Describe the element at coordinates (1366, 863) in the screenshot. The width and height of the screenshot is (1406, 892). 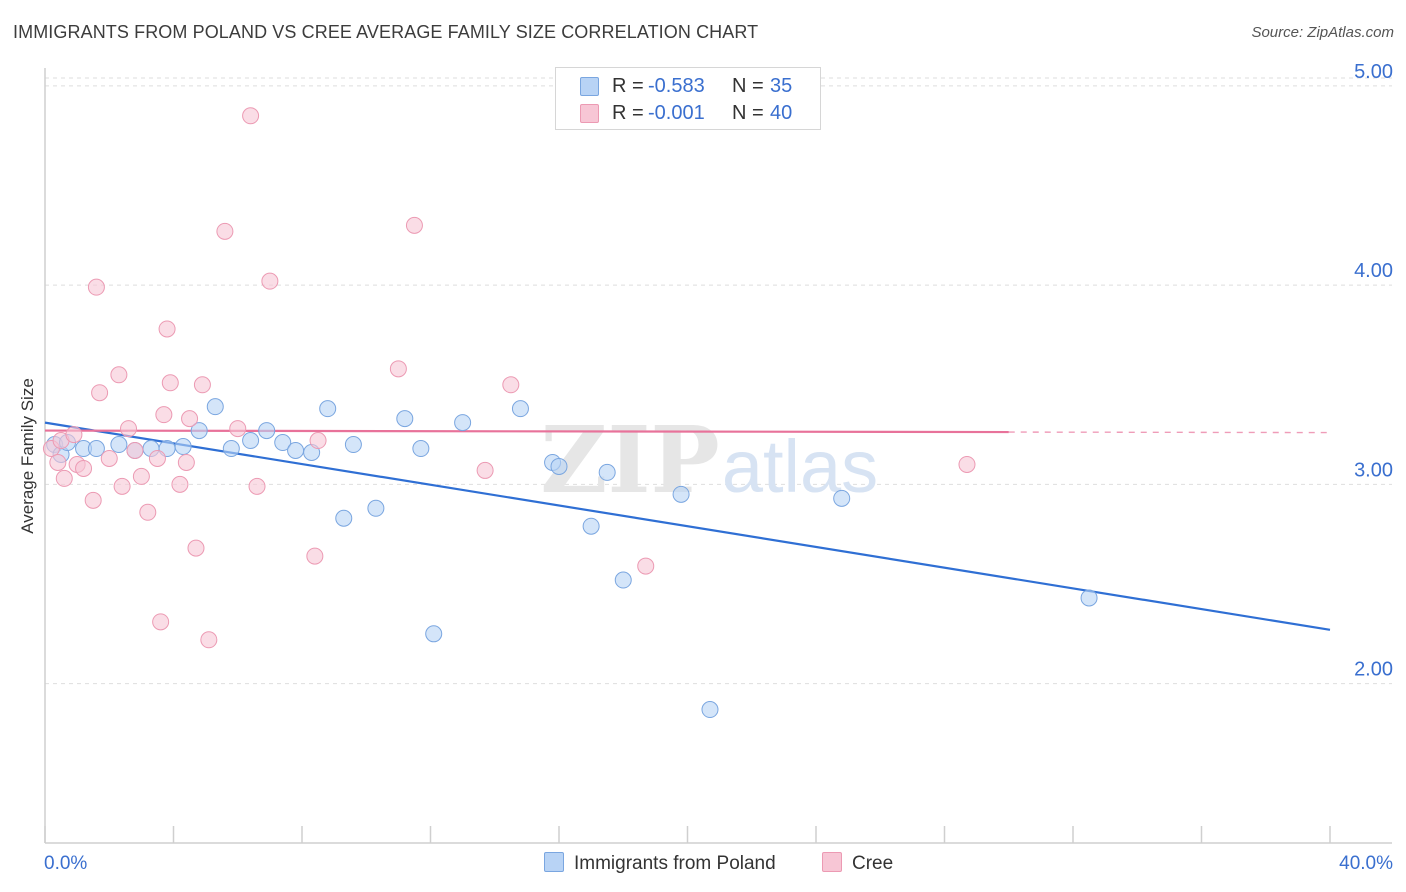
I see `x-tick-label-right: 40.0%` at that location.